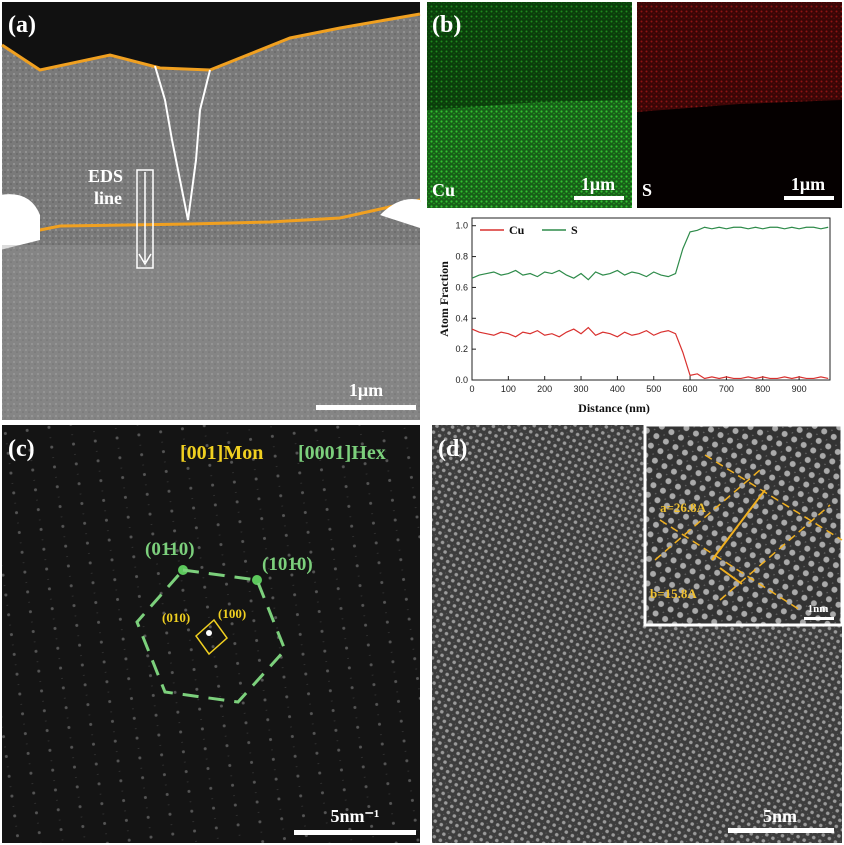 The height and width of the screenshot is (845, 844). I want to click on eds-box, so click(145, 219).